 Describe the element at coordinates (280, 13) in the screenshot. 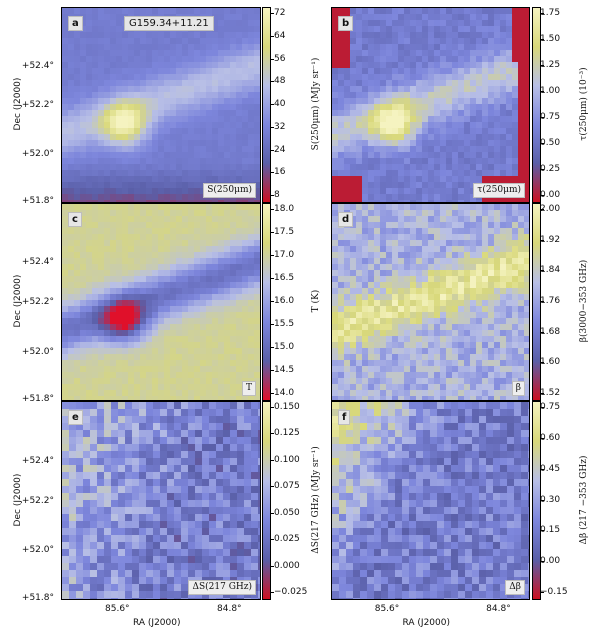

I see `colorbar-tick-label: 72` at that location.